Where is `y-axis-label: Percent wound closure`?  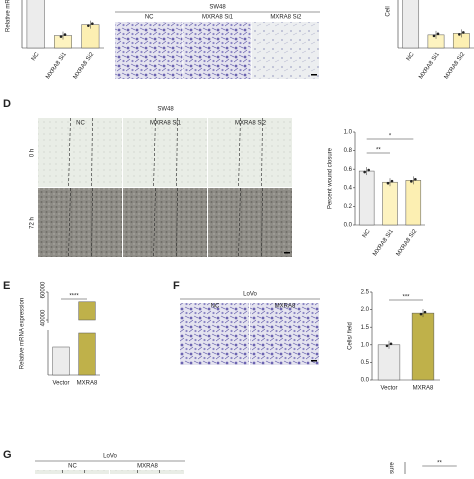 y-axis-label: Percent wound closure is located at coordinates (331, 178).